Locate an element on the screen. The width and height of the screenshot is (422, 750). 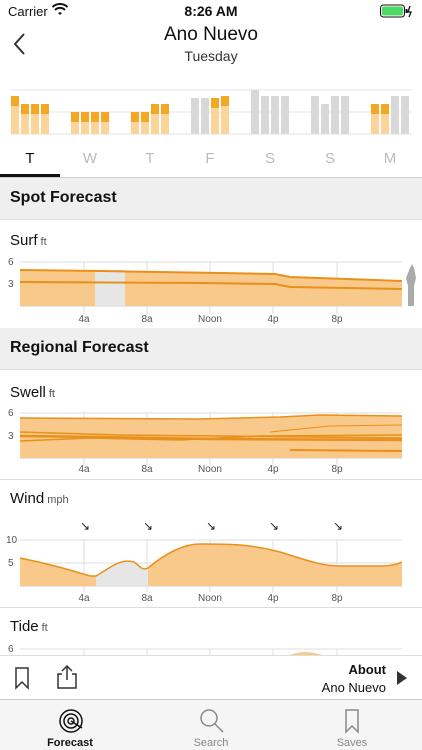
tab-bar: Forecast Search Saves is located at coordinates (211, 724).